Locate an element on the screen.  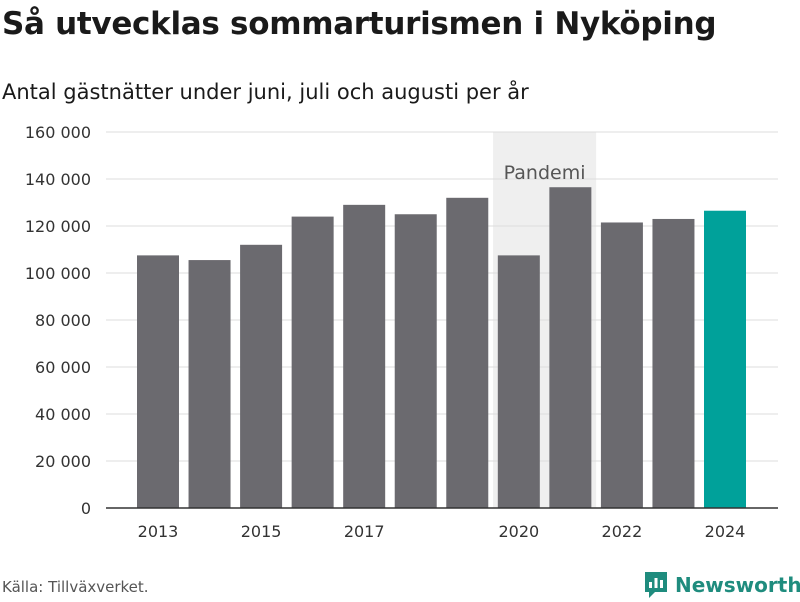
bar-2019 is located at coordinates (467, 353).